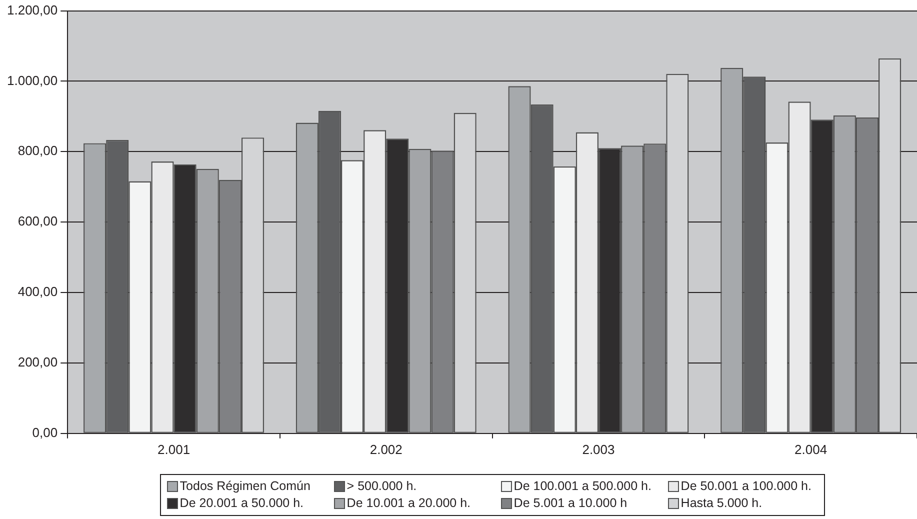 The image size is (917, 519). Describe the element at coordinates (38, 292) in the screenshot. I see `y-tick-label: 400,00` at that location.